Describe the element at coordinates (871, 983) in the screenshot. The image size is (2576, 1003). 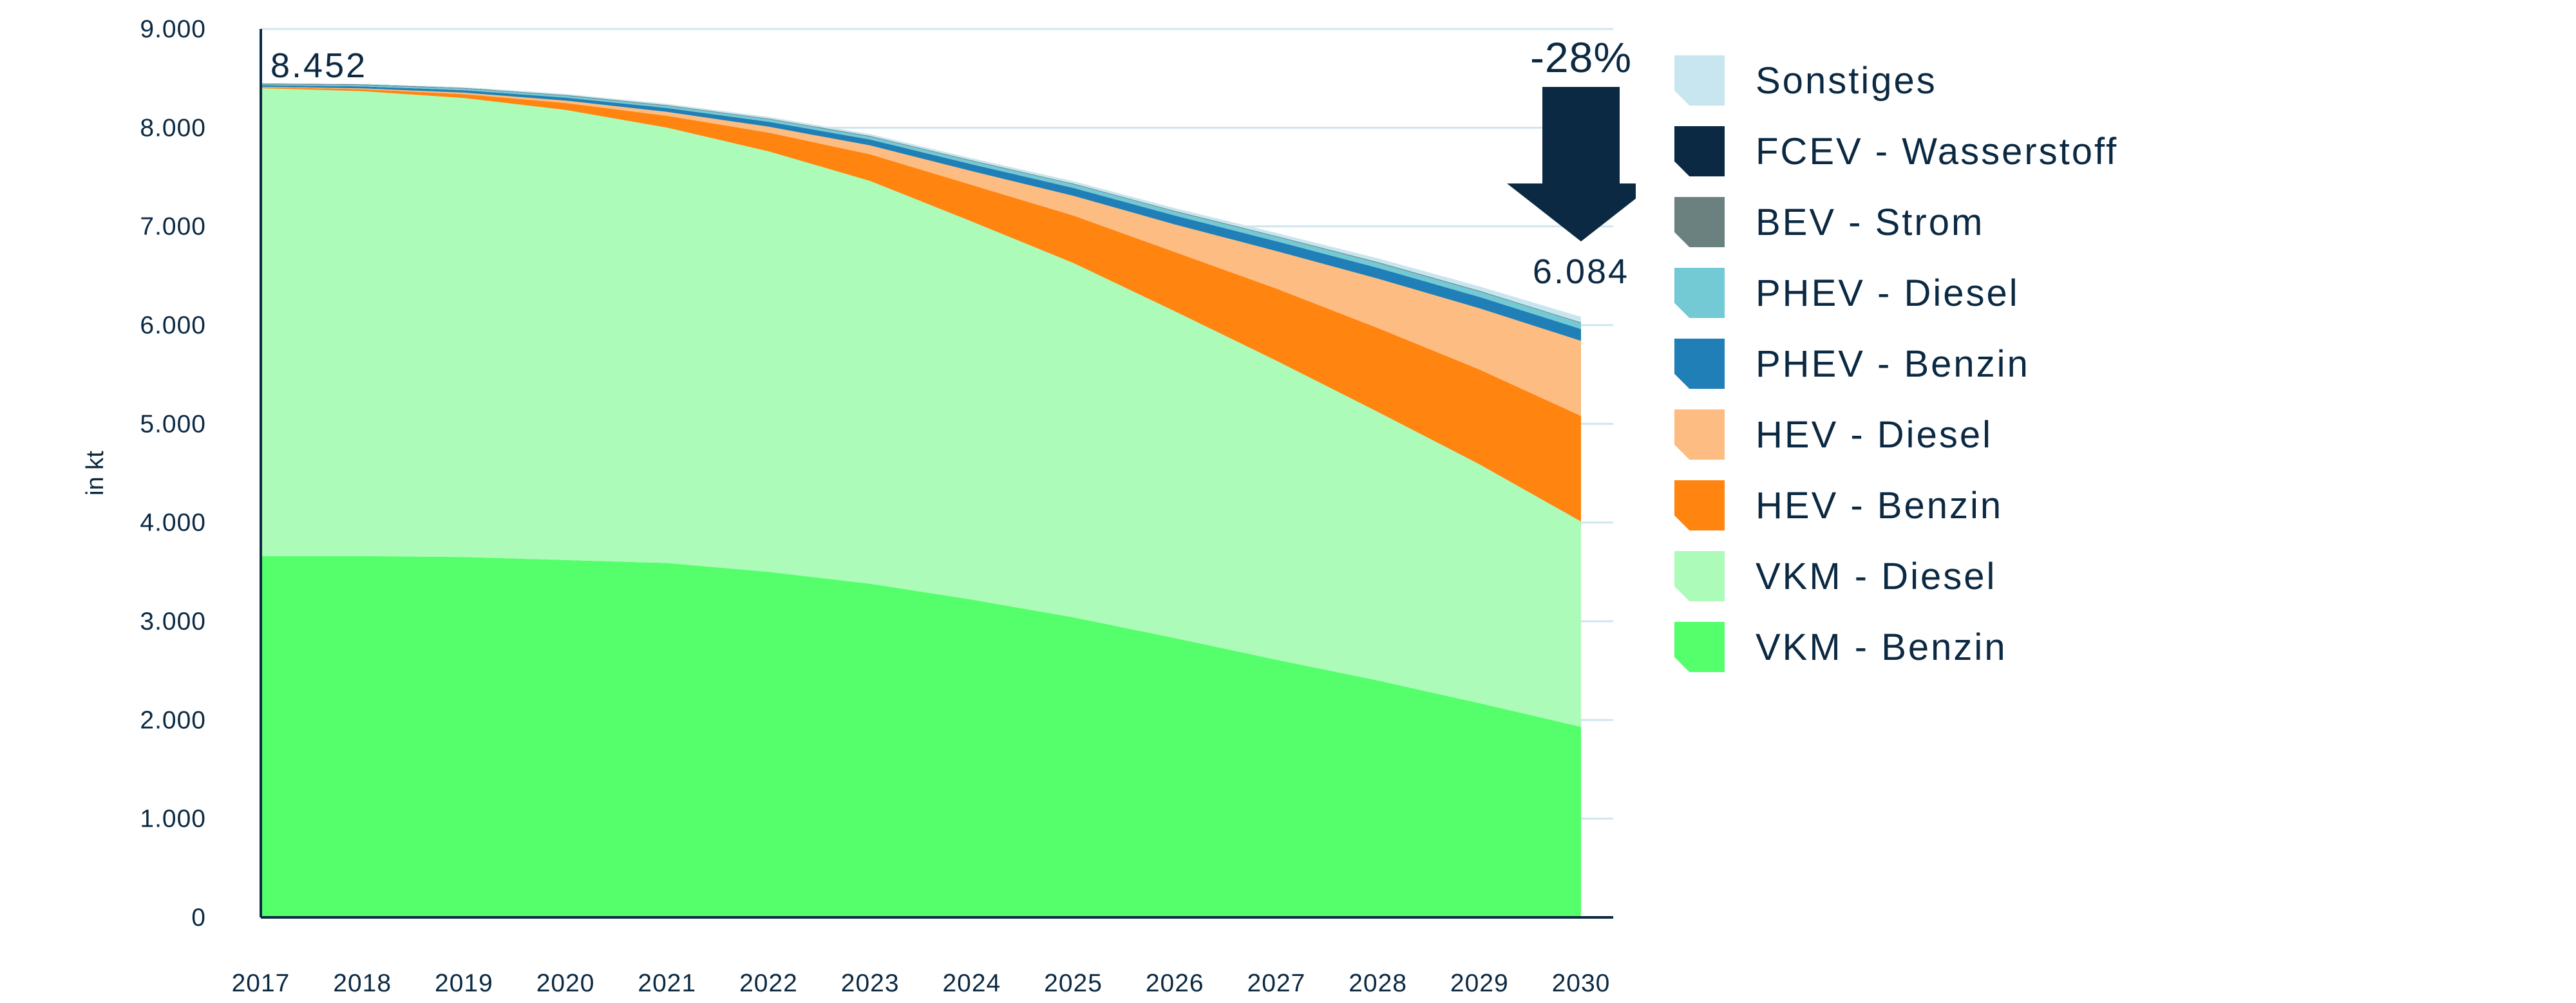
I see `x-tick-label: 2023` at that location.